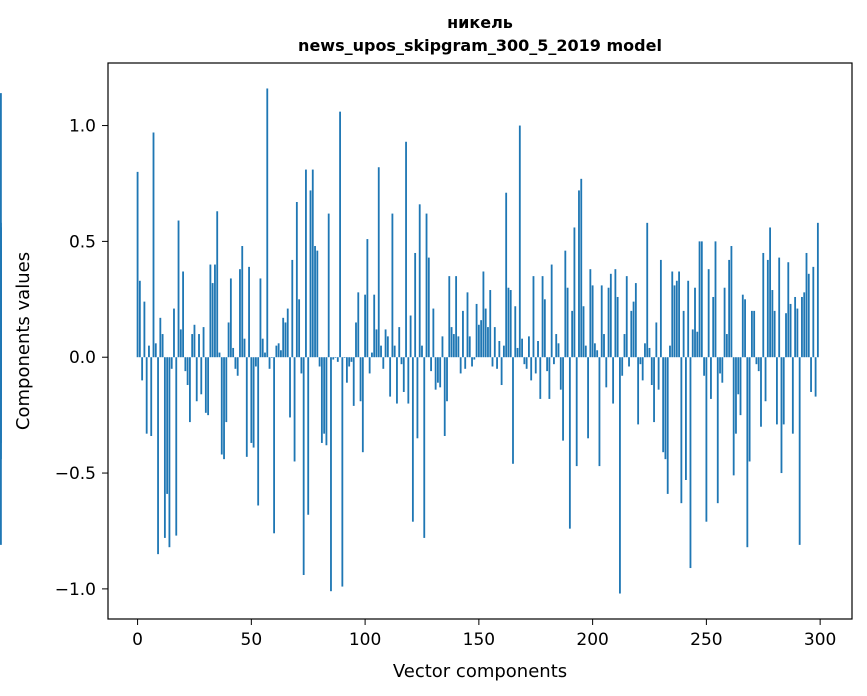  What do you see at coordinates (137, 640) in the screenshot?
I see `x-tick-label: 0` at bounding box center [137, 640].